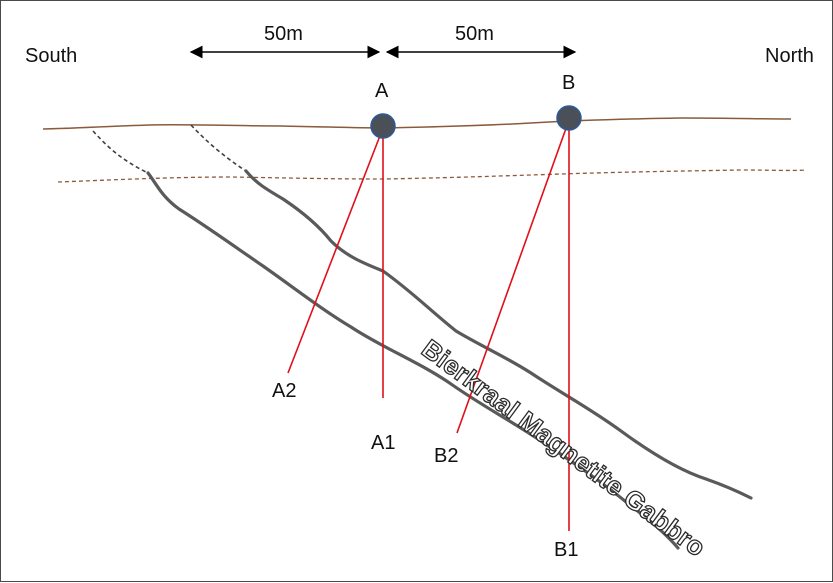 The image size is (833, 583). Describe the element at coordinates (446, 456) in the screenshot. I see `hole-b2-label: B2` at that location.